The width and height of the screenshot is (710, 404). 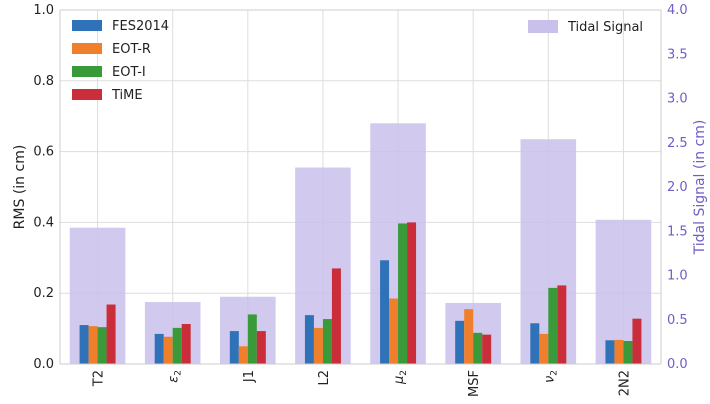 I want to click on y2-tick-label: 0.0, so click(x=677, y=364).